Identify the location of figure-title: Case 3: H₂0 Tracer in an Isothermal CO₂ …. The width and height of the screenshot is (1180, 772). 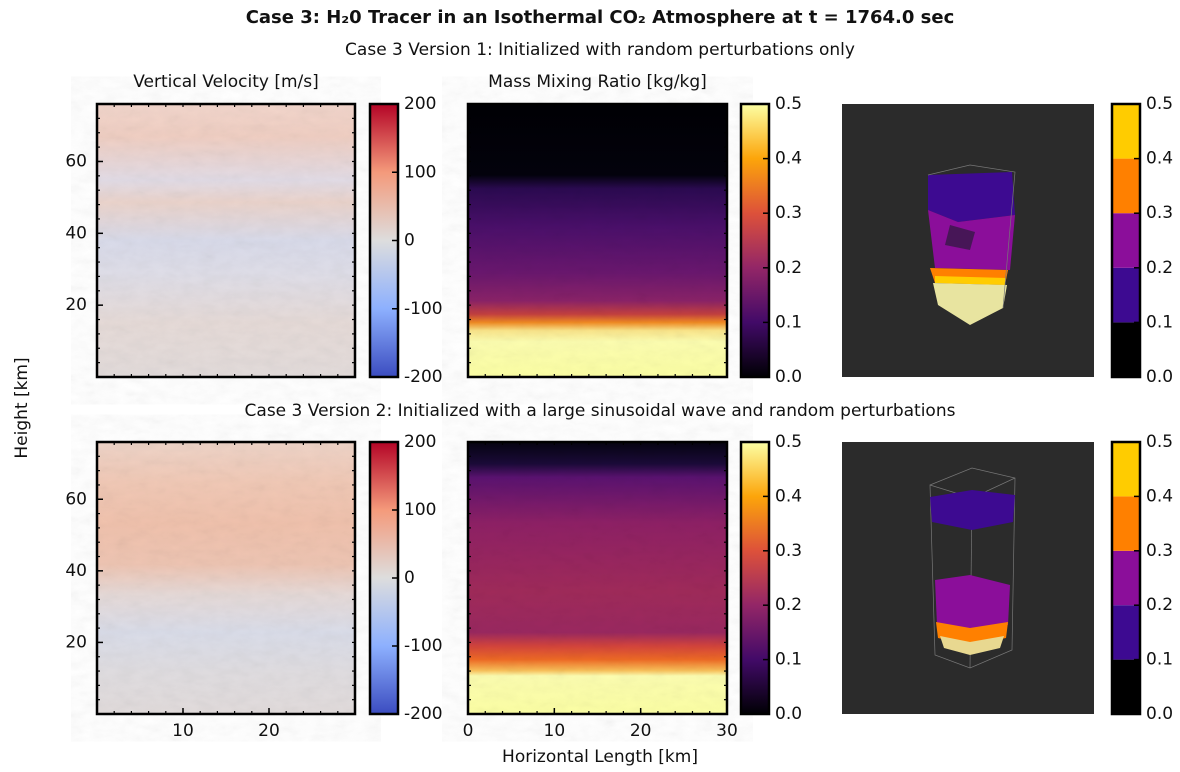
(600, 17).